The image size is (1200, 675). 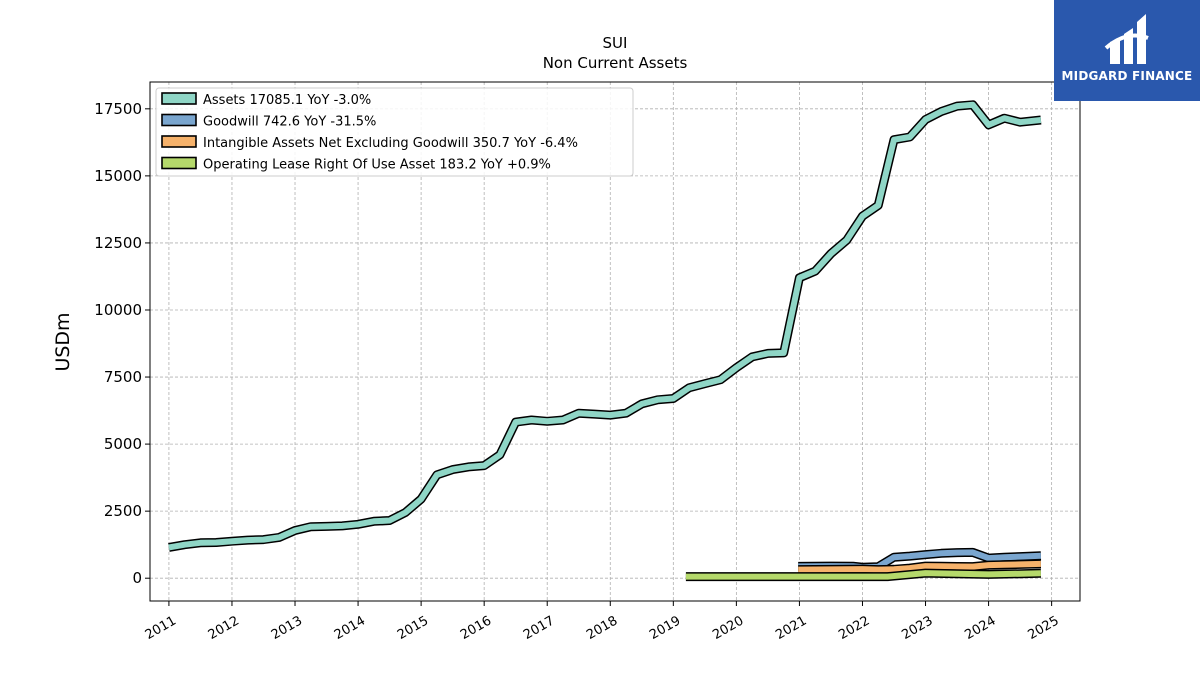 What do you see at coordinates (615, 43) in the screenshot?
I see `chart-title: SUI` at bounding box center [615, 43].